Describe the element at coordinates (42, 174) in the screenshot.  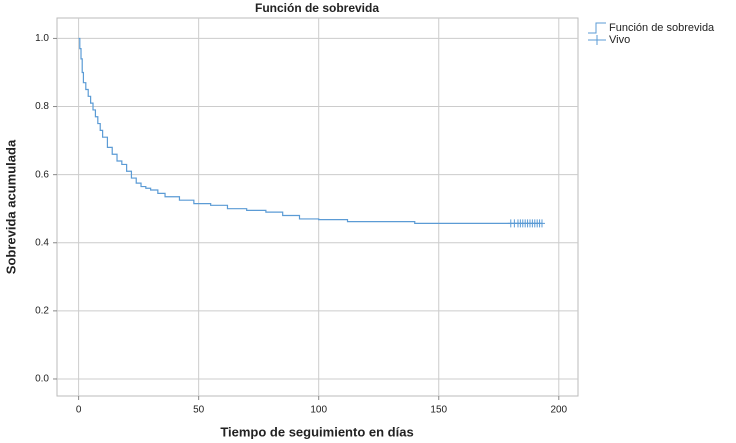
I see `y-tick-label: 0.6` at that location.